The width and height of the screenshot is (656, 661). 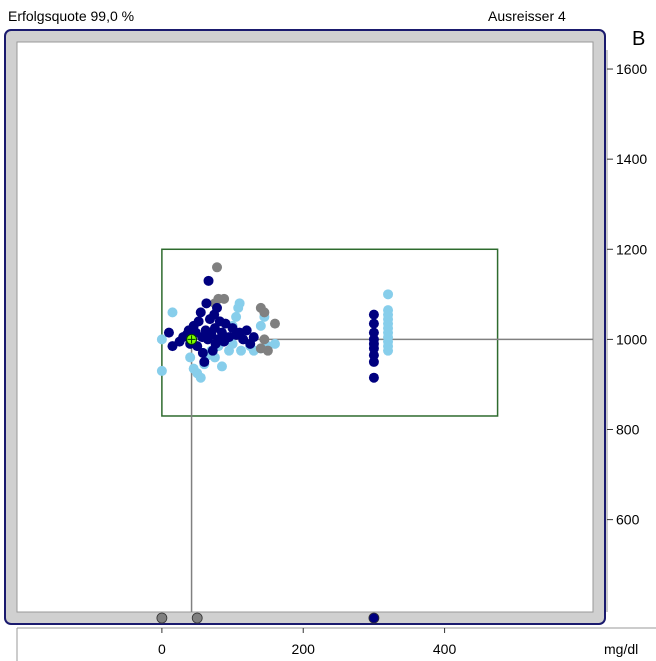 What do you see at coordinates (621, 649) in the screenshot?
I see `x-axis-unit-label: mg/dl` at bounding box center [621, 649].